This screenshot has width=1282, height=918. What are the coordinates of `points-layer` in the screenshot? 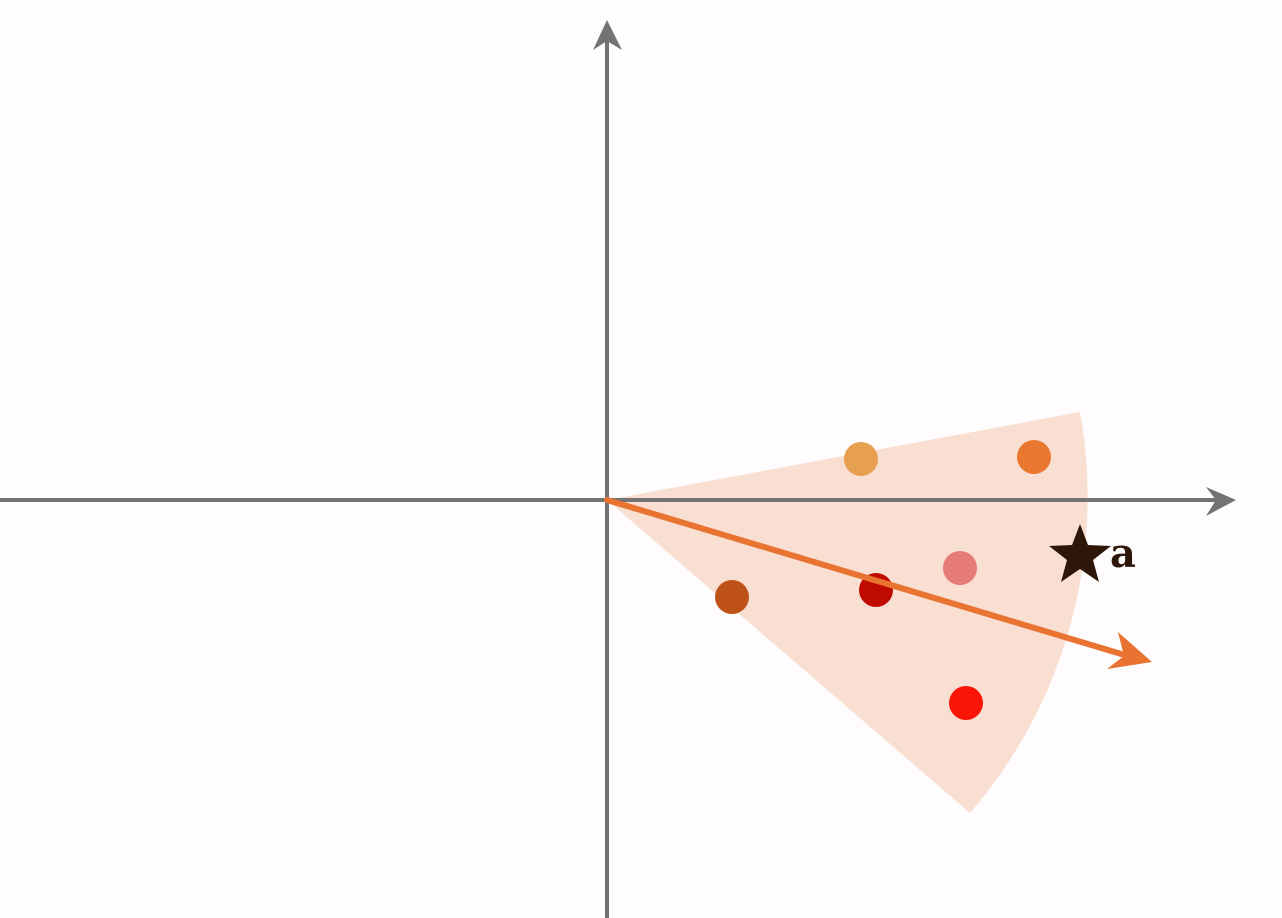 It's located at (883, 580).